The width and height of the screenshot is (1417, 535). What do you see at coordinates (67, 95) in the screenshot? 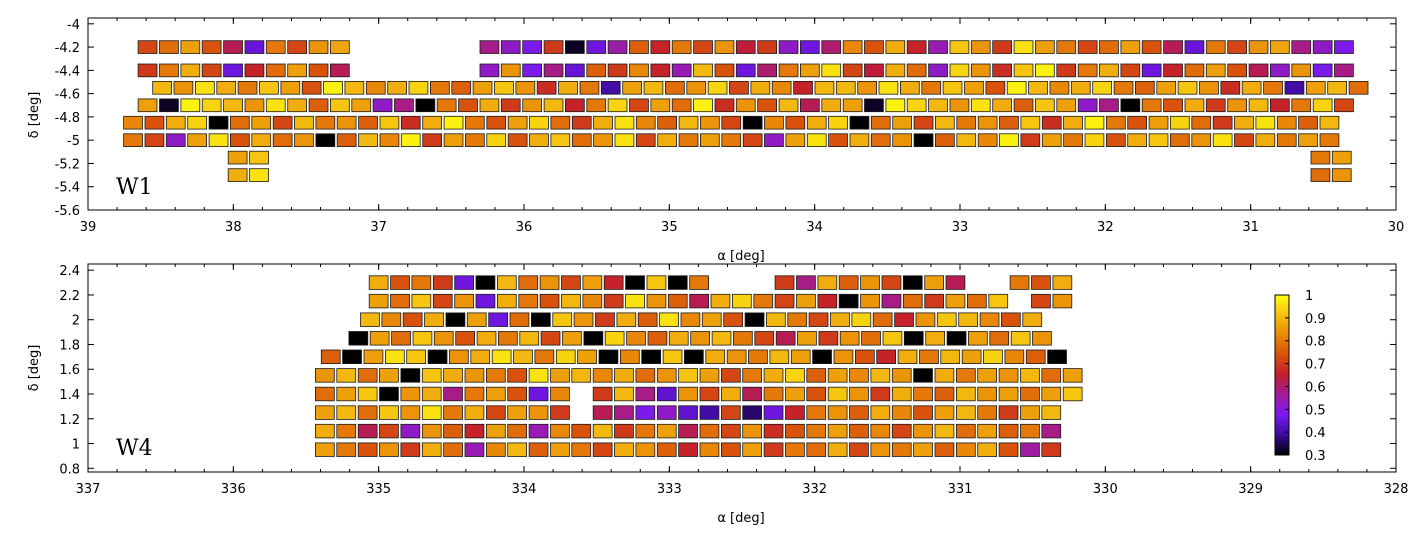
I see `w1-y-tick-label: -4.6` at bounding box center [67, 95].